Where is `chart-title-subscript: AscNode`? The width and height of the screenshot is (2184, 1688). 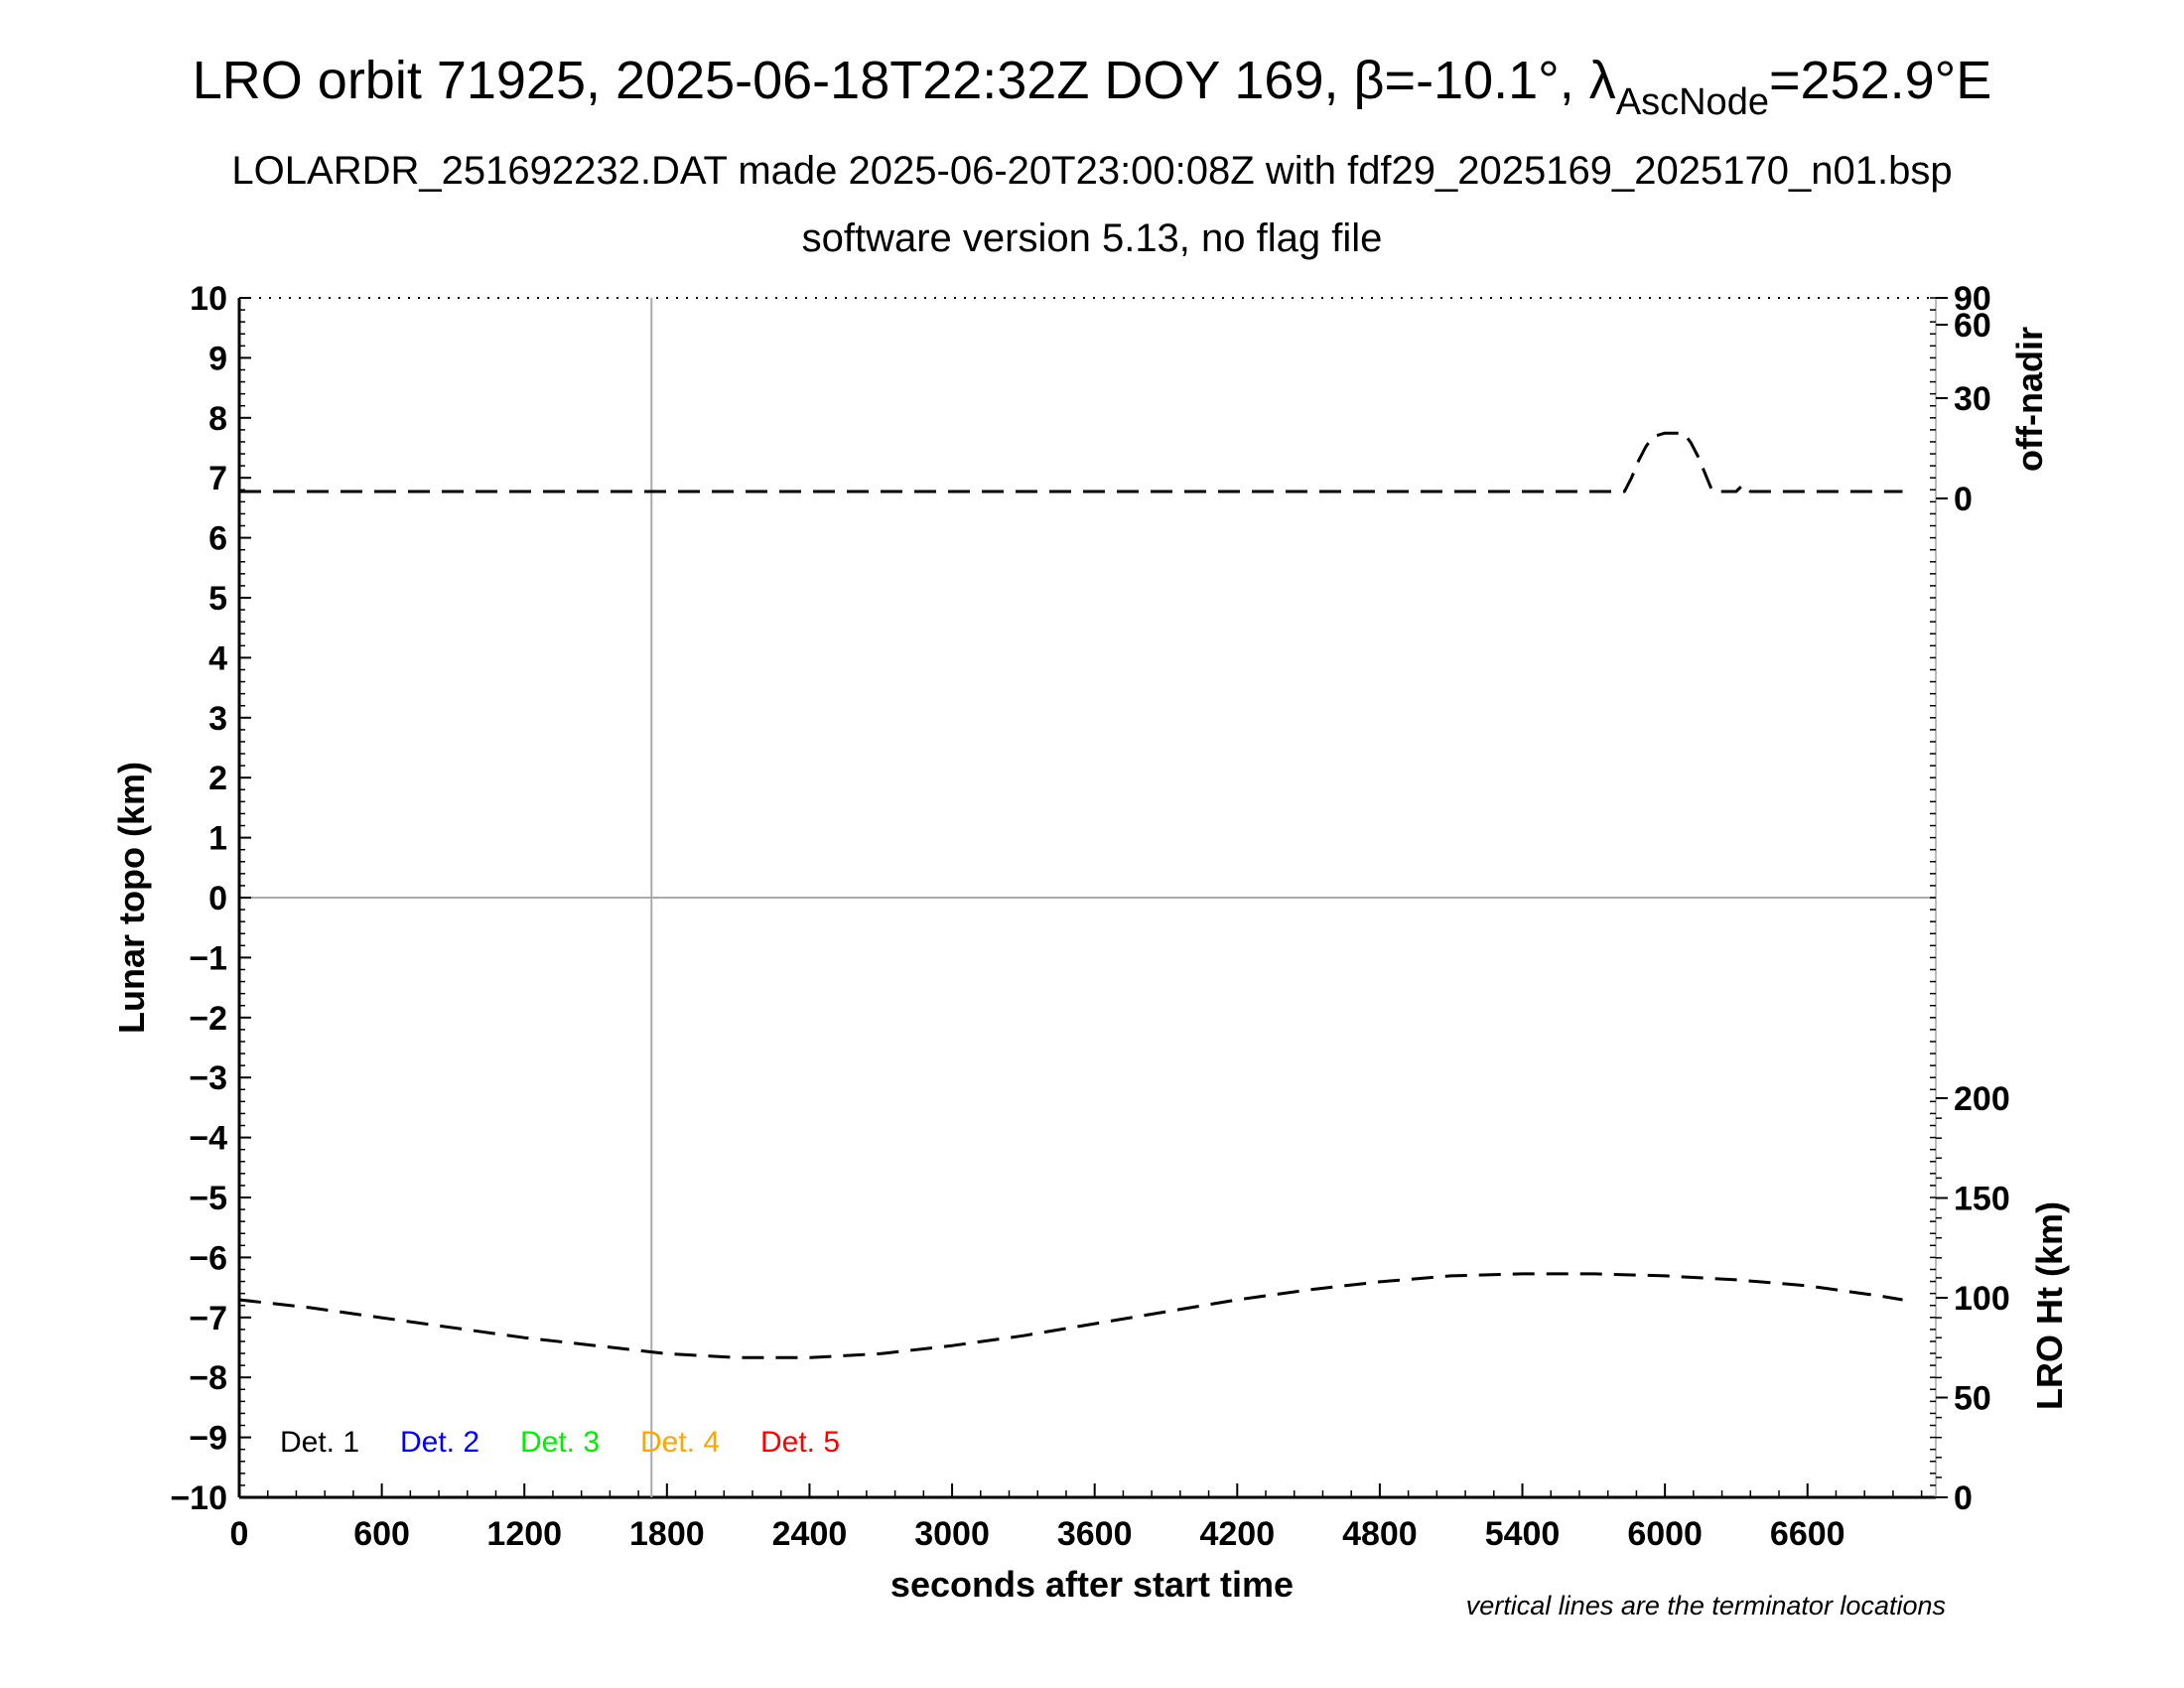 chart-title-subscript: AscNode is located at coordinates (1692, 102).